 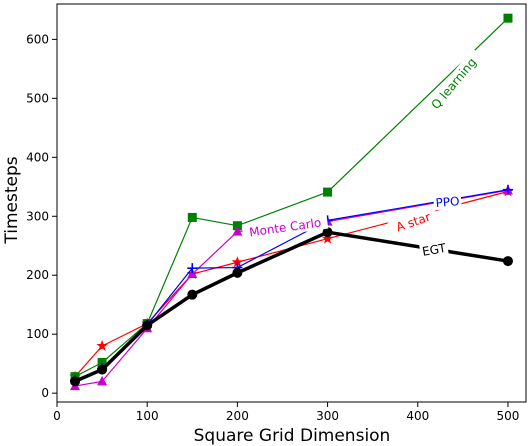 What do you see at coordinates (45, 393) in the screenshot?
I see `y-tick-label: 0` at bounding box center [45, 393].